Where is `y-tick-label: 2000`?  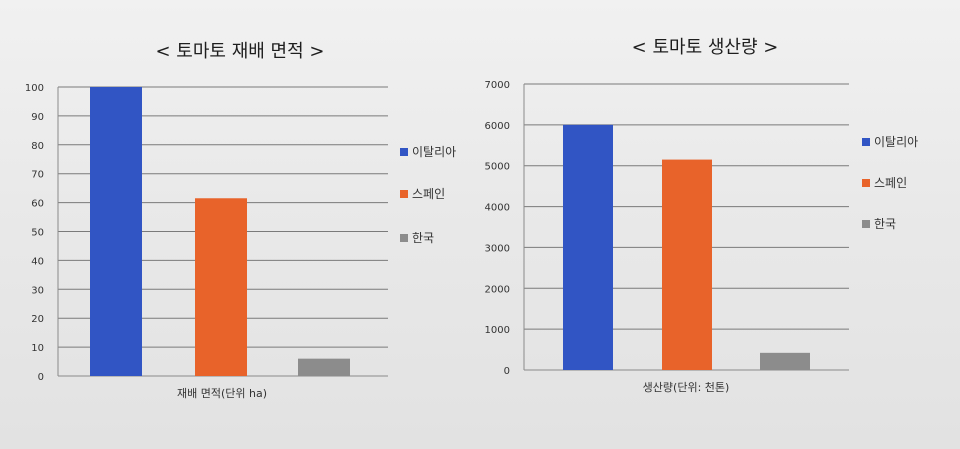 y-tick-label: 2000 is located at coordinates (497, 289).